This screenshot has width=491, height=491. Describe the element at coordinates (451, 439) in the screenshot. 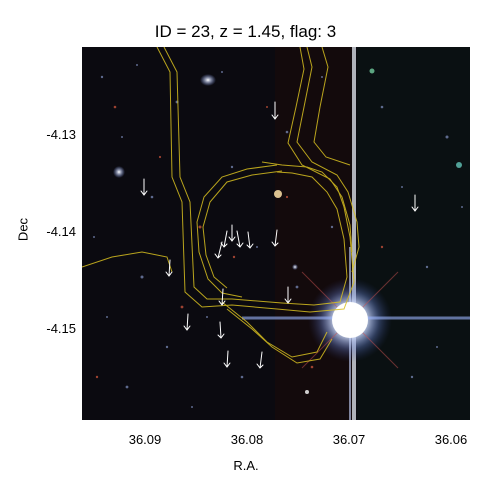

I see `x-tick-label: 36.06` at that location.